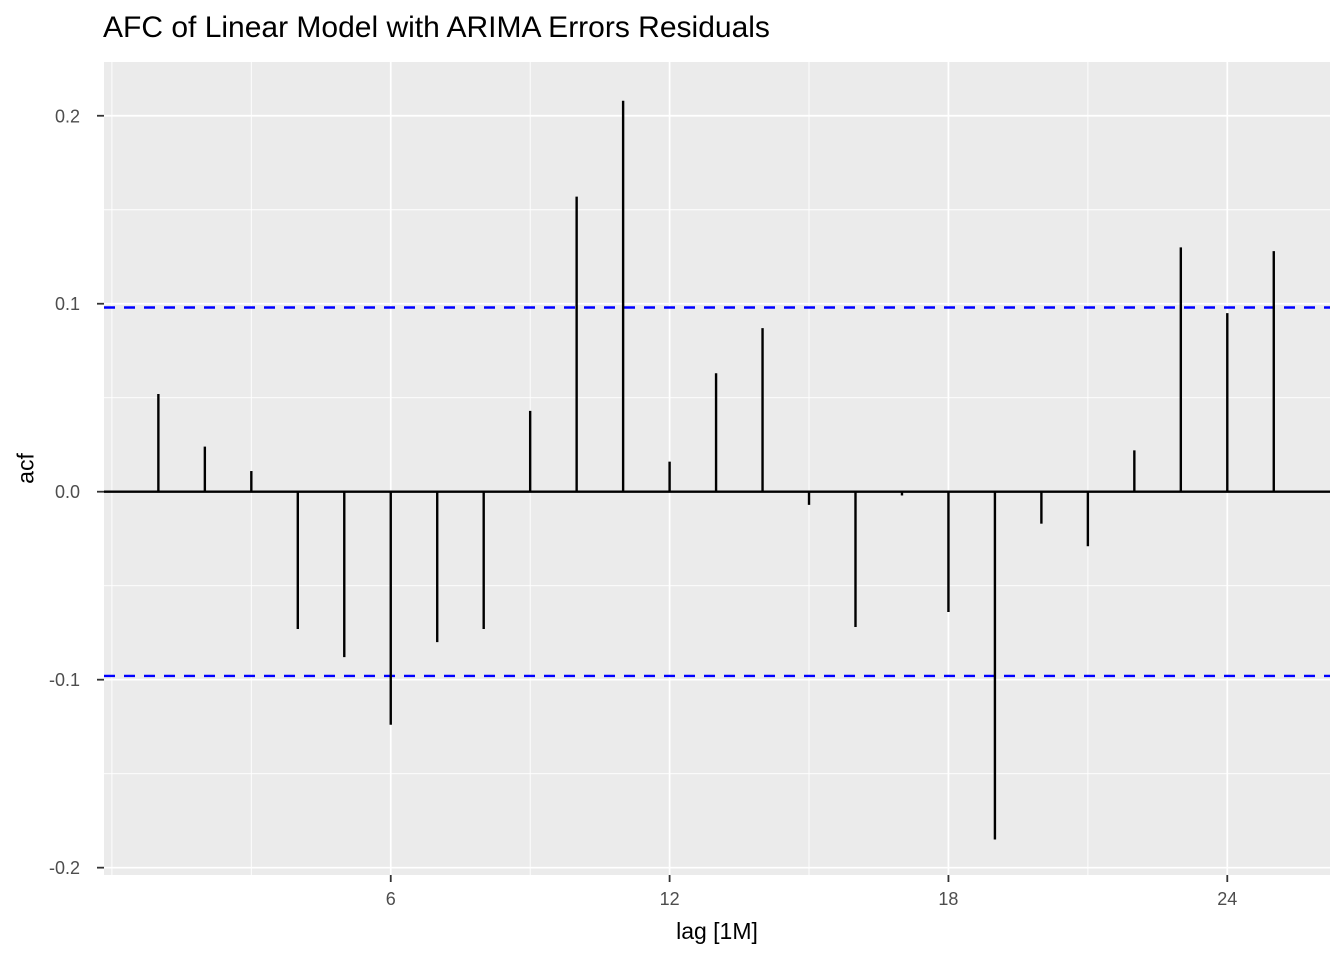 The width and height of the screenshot is (1344, 960). Describe the element at coordinates (64, 680) in the screenshot. I see `y-tick-label: -0.1` at that location.